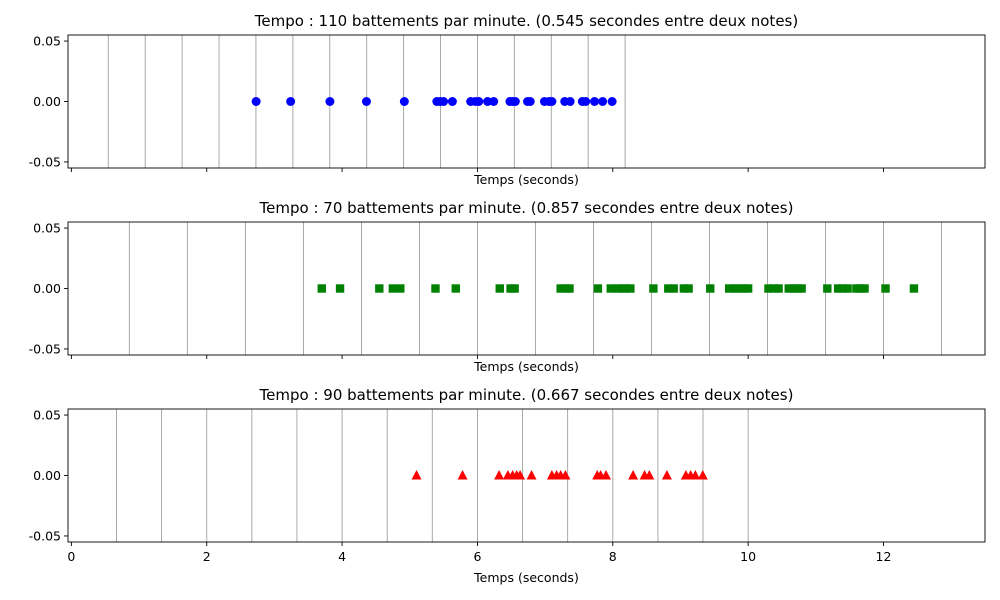 The width and height of the screenshot is (1000, 600). Describe the element at coordinates (71, 556) in the screenshot. I see `x-tick-label: 0` at that location.